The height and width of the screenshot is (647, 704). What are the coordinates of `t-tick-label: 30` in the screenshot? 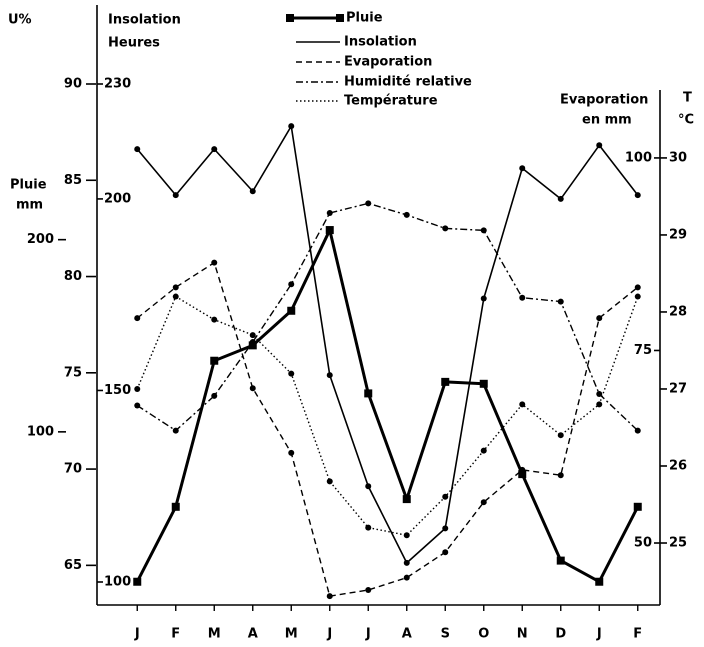 It's located at (678, 157).